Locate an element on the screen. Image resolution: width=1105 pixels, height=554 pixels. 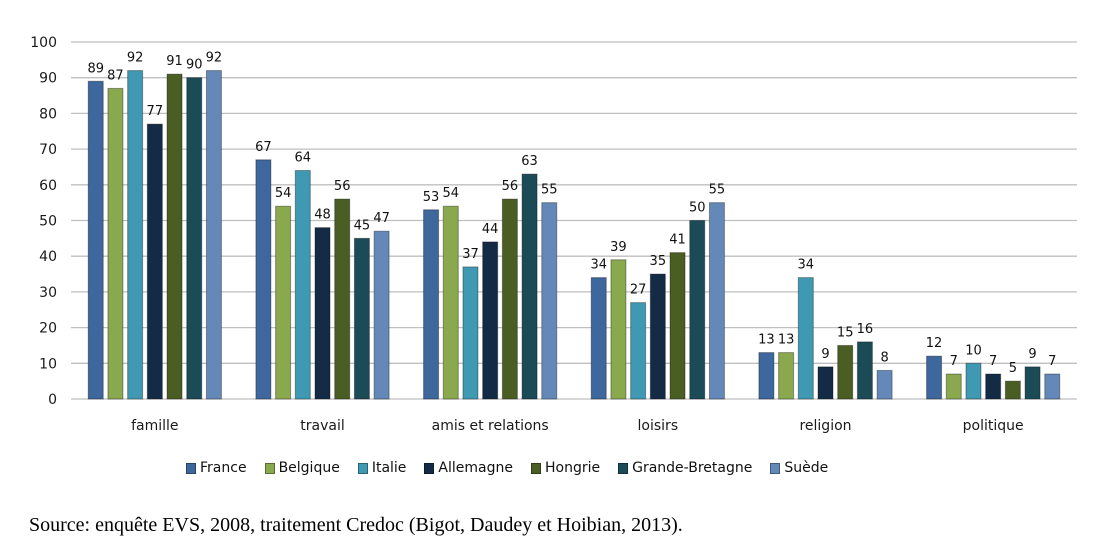
bar-allemagne-travail is located at coordinates (322, 313).